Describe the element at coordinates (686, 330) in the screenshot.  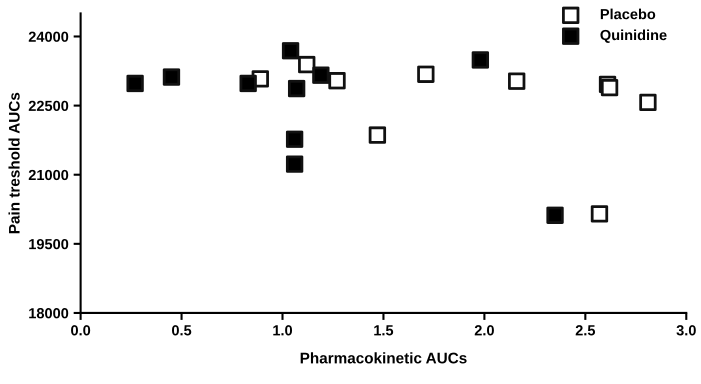
I see `x-tick-label: 3.0` at that location.